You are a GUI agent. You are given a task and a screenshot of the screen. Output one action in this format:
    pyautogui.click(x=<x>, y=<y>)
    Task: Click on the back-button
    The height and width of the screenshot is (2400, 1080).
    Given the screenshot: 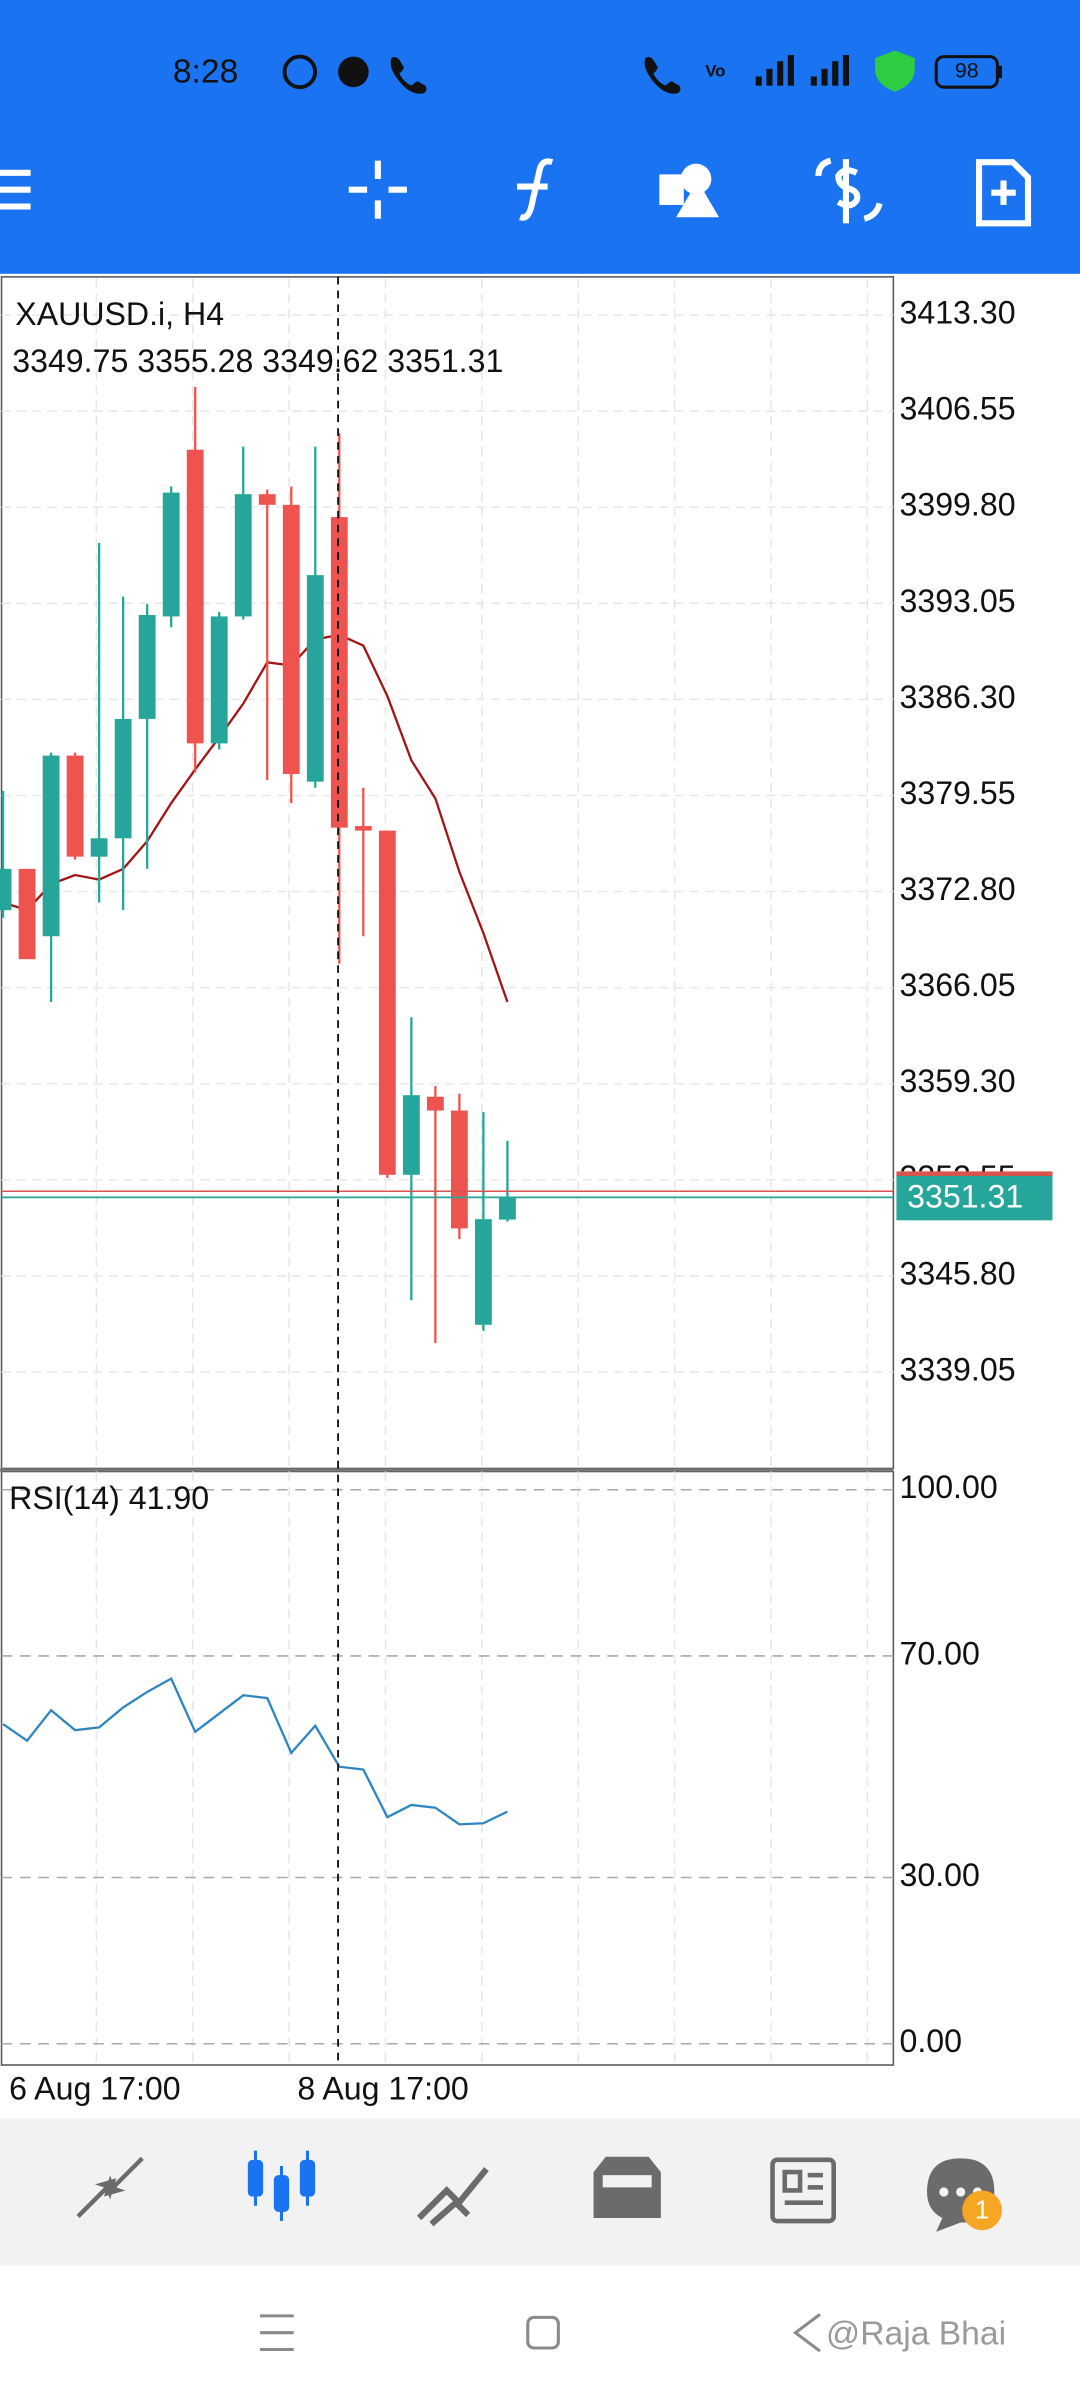 What is the action you would take?
    pyautogui.click(x=806, y=2333)
    